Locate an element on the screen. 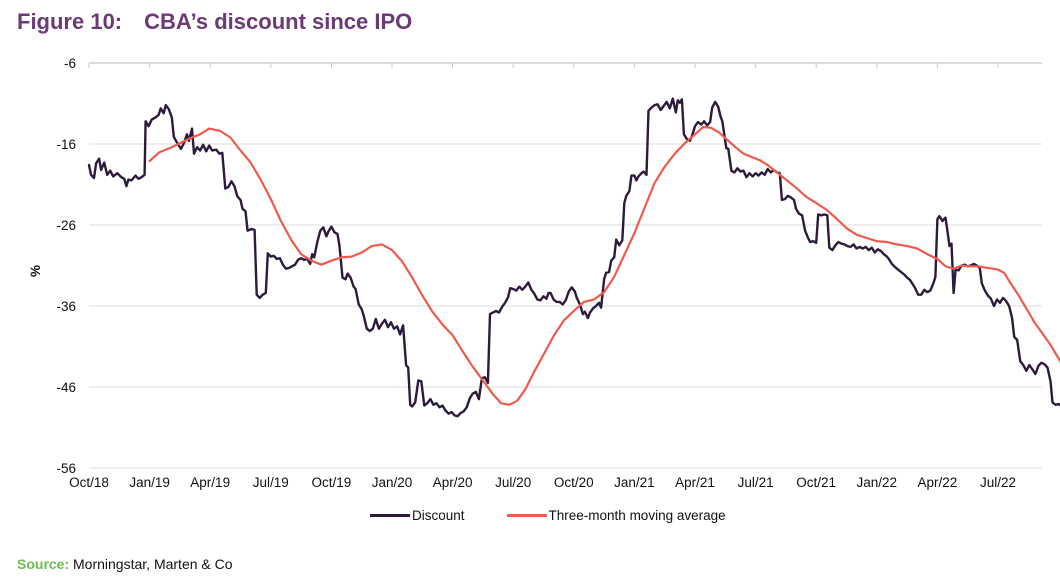 The image size is (1060, 585). x-tick-label: Oct/18 is located at coordinates (89, 482).